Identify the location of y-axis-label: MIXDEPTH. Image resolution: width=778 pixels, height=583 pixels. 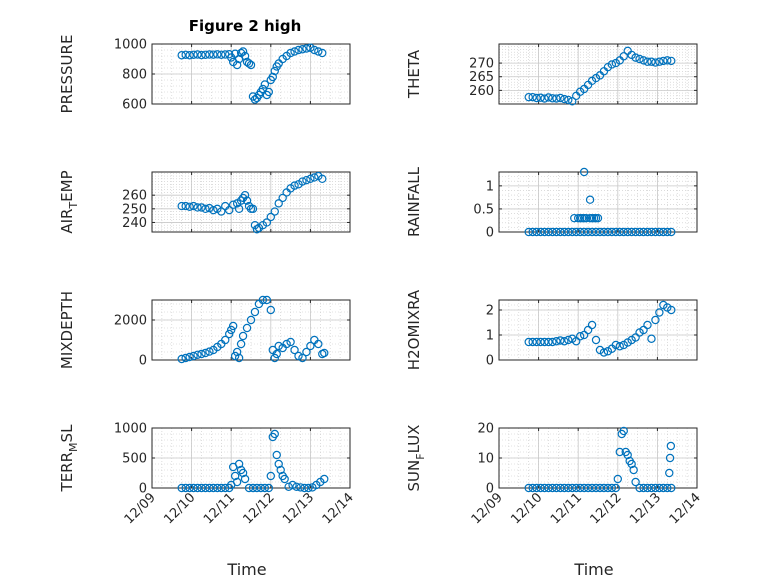
(67, 330).